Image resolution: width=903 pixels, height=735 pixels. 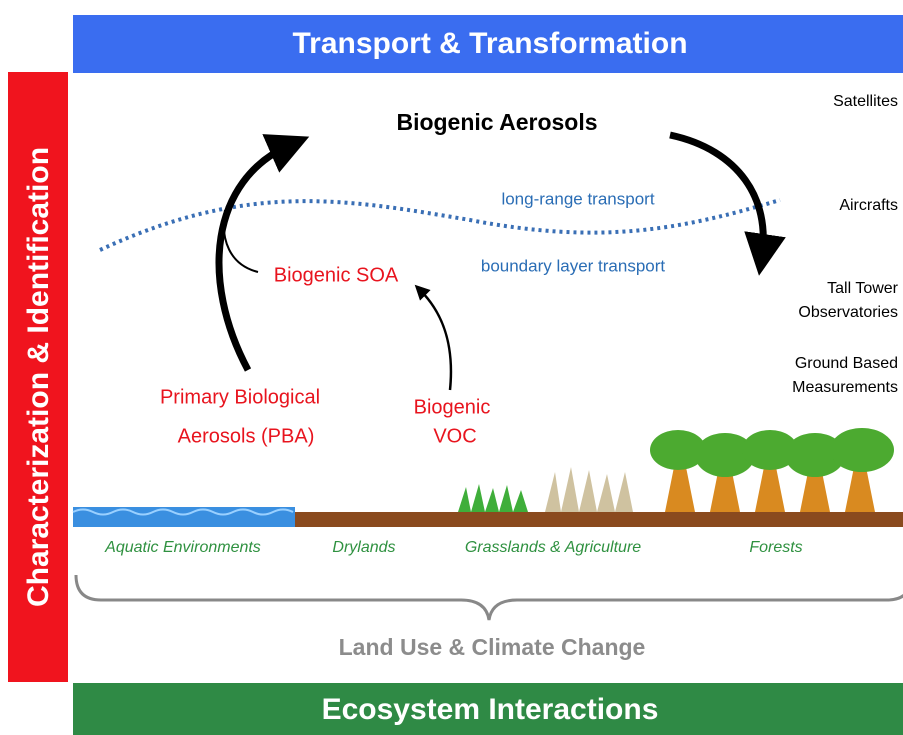 I want to click on env-label: Grasslands & Agriculture, so click(x=553, y=547).